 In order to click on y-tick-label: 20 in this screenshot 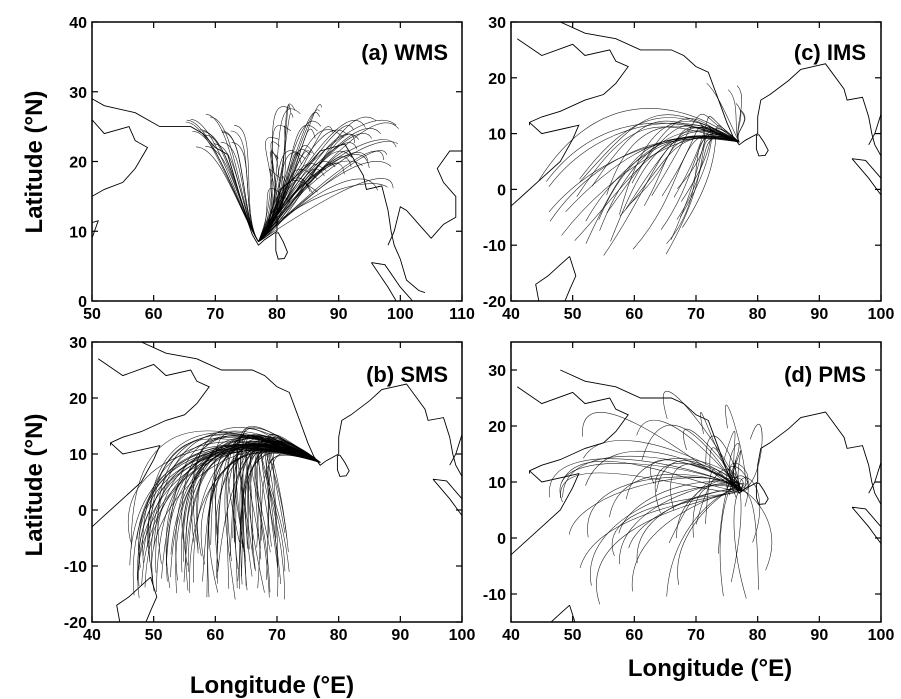, I will do `click(497, 427)`.